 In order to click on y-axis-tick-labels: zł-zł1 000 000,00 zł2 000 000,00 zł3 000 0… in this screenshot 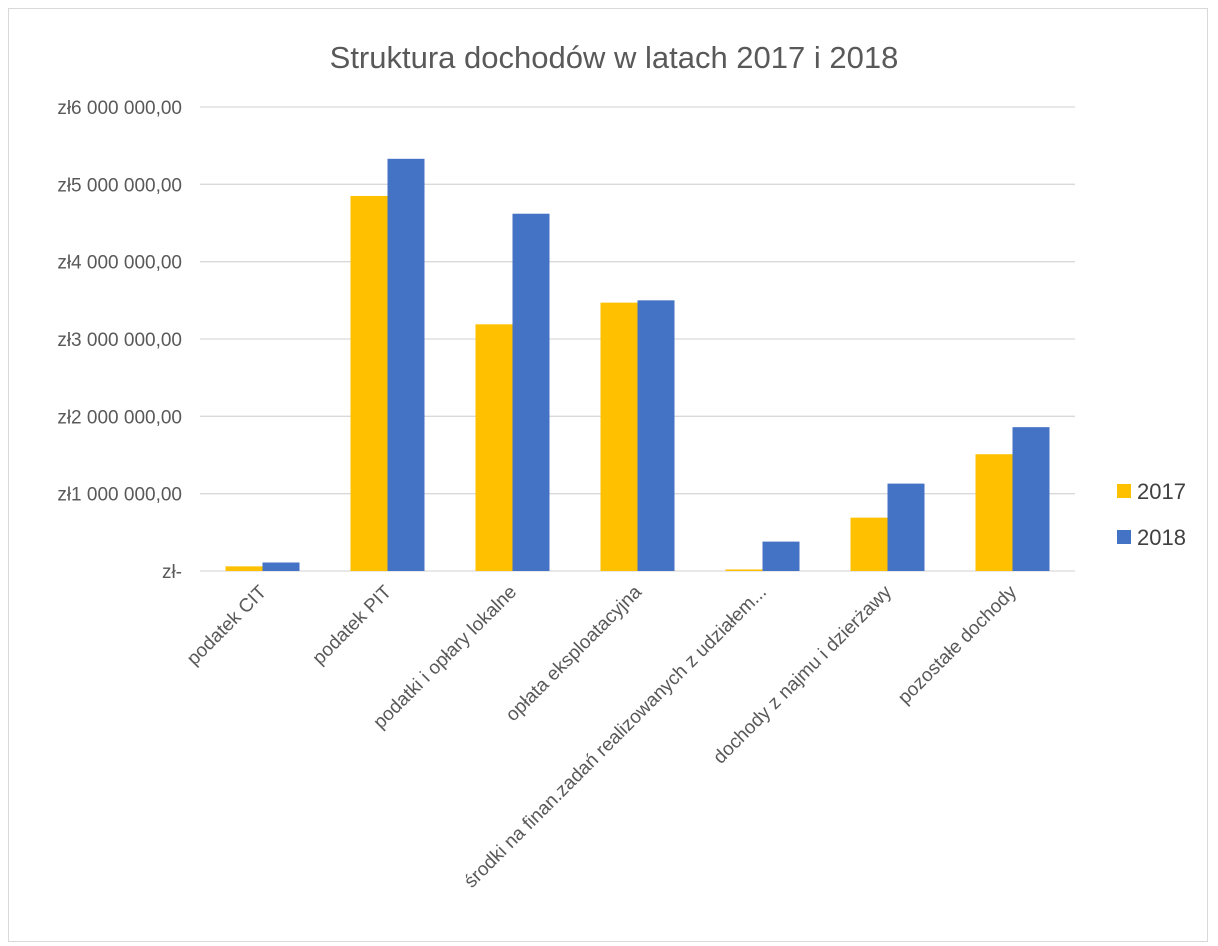, I will do `click(119, 340)`.